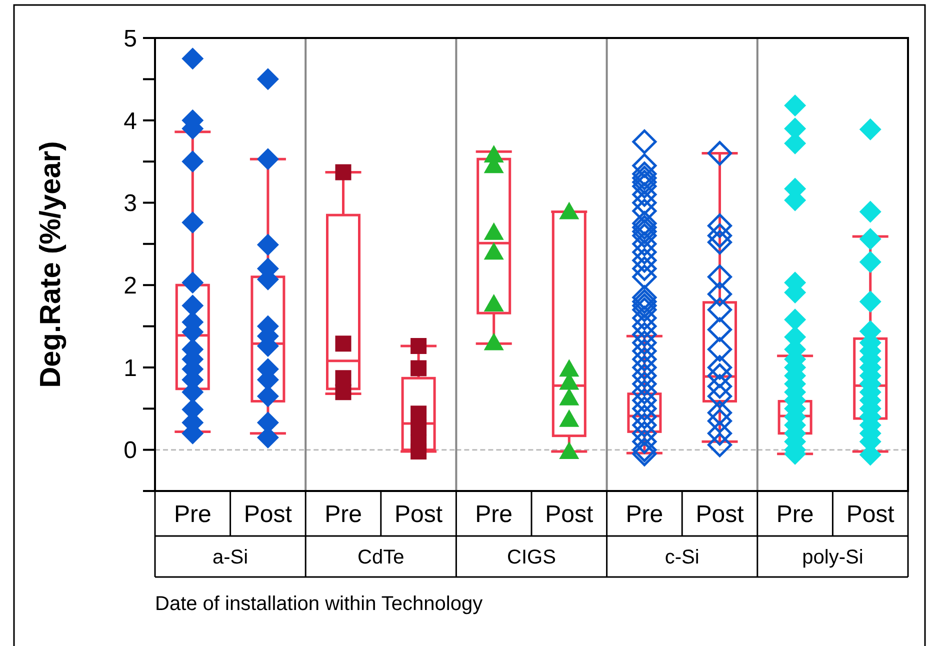  Describe the element at coordinates (130, 286) in the screenshot. I see `y-tick-label: 2` at that location.